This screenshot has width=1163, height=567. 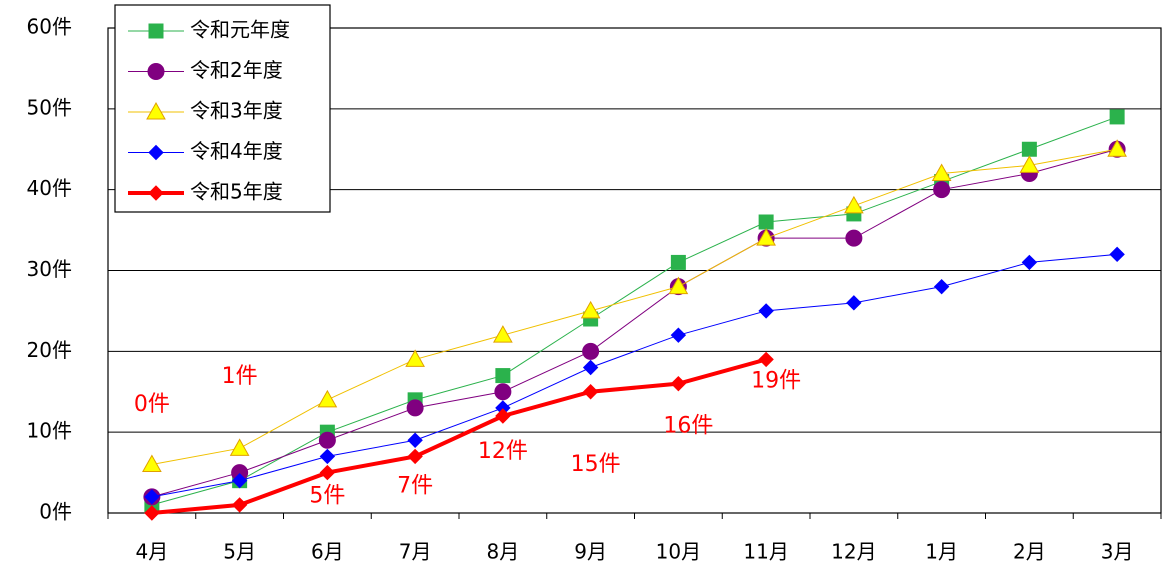 I want to click on data-label: 1件, so click(x=240, y=376).